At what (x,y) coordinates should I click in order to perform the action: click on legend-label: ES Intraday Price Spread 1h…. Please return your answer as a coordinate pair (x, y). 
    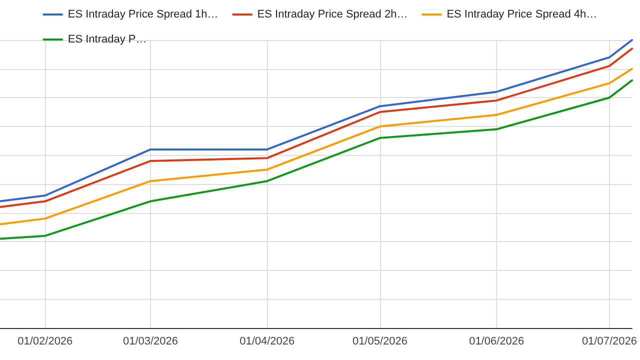
    Looking at the image, I should click on (143, 14).